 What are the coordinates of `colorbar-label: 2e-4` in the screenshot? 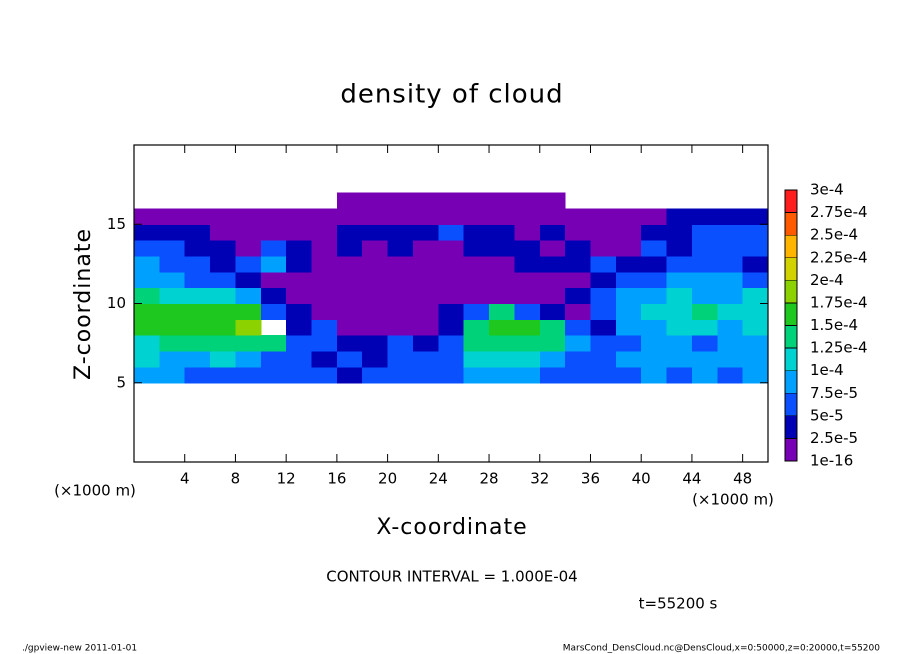 It's located at (827, 280).